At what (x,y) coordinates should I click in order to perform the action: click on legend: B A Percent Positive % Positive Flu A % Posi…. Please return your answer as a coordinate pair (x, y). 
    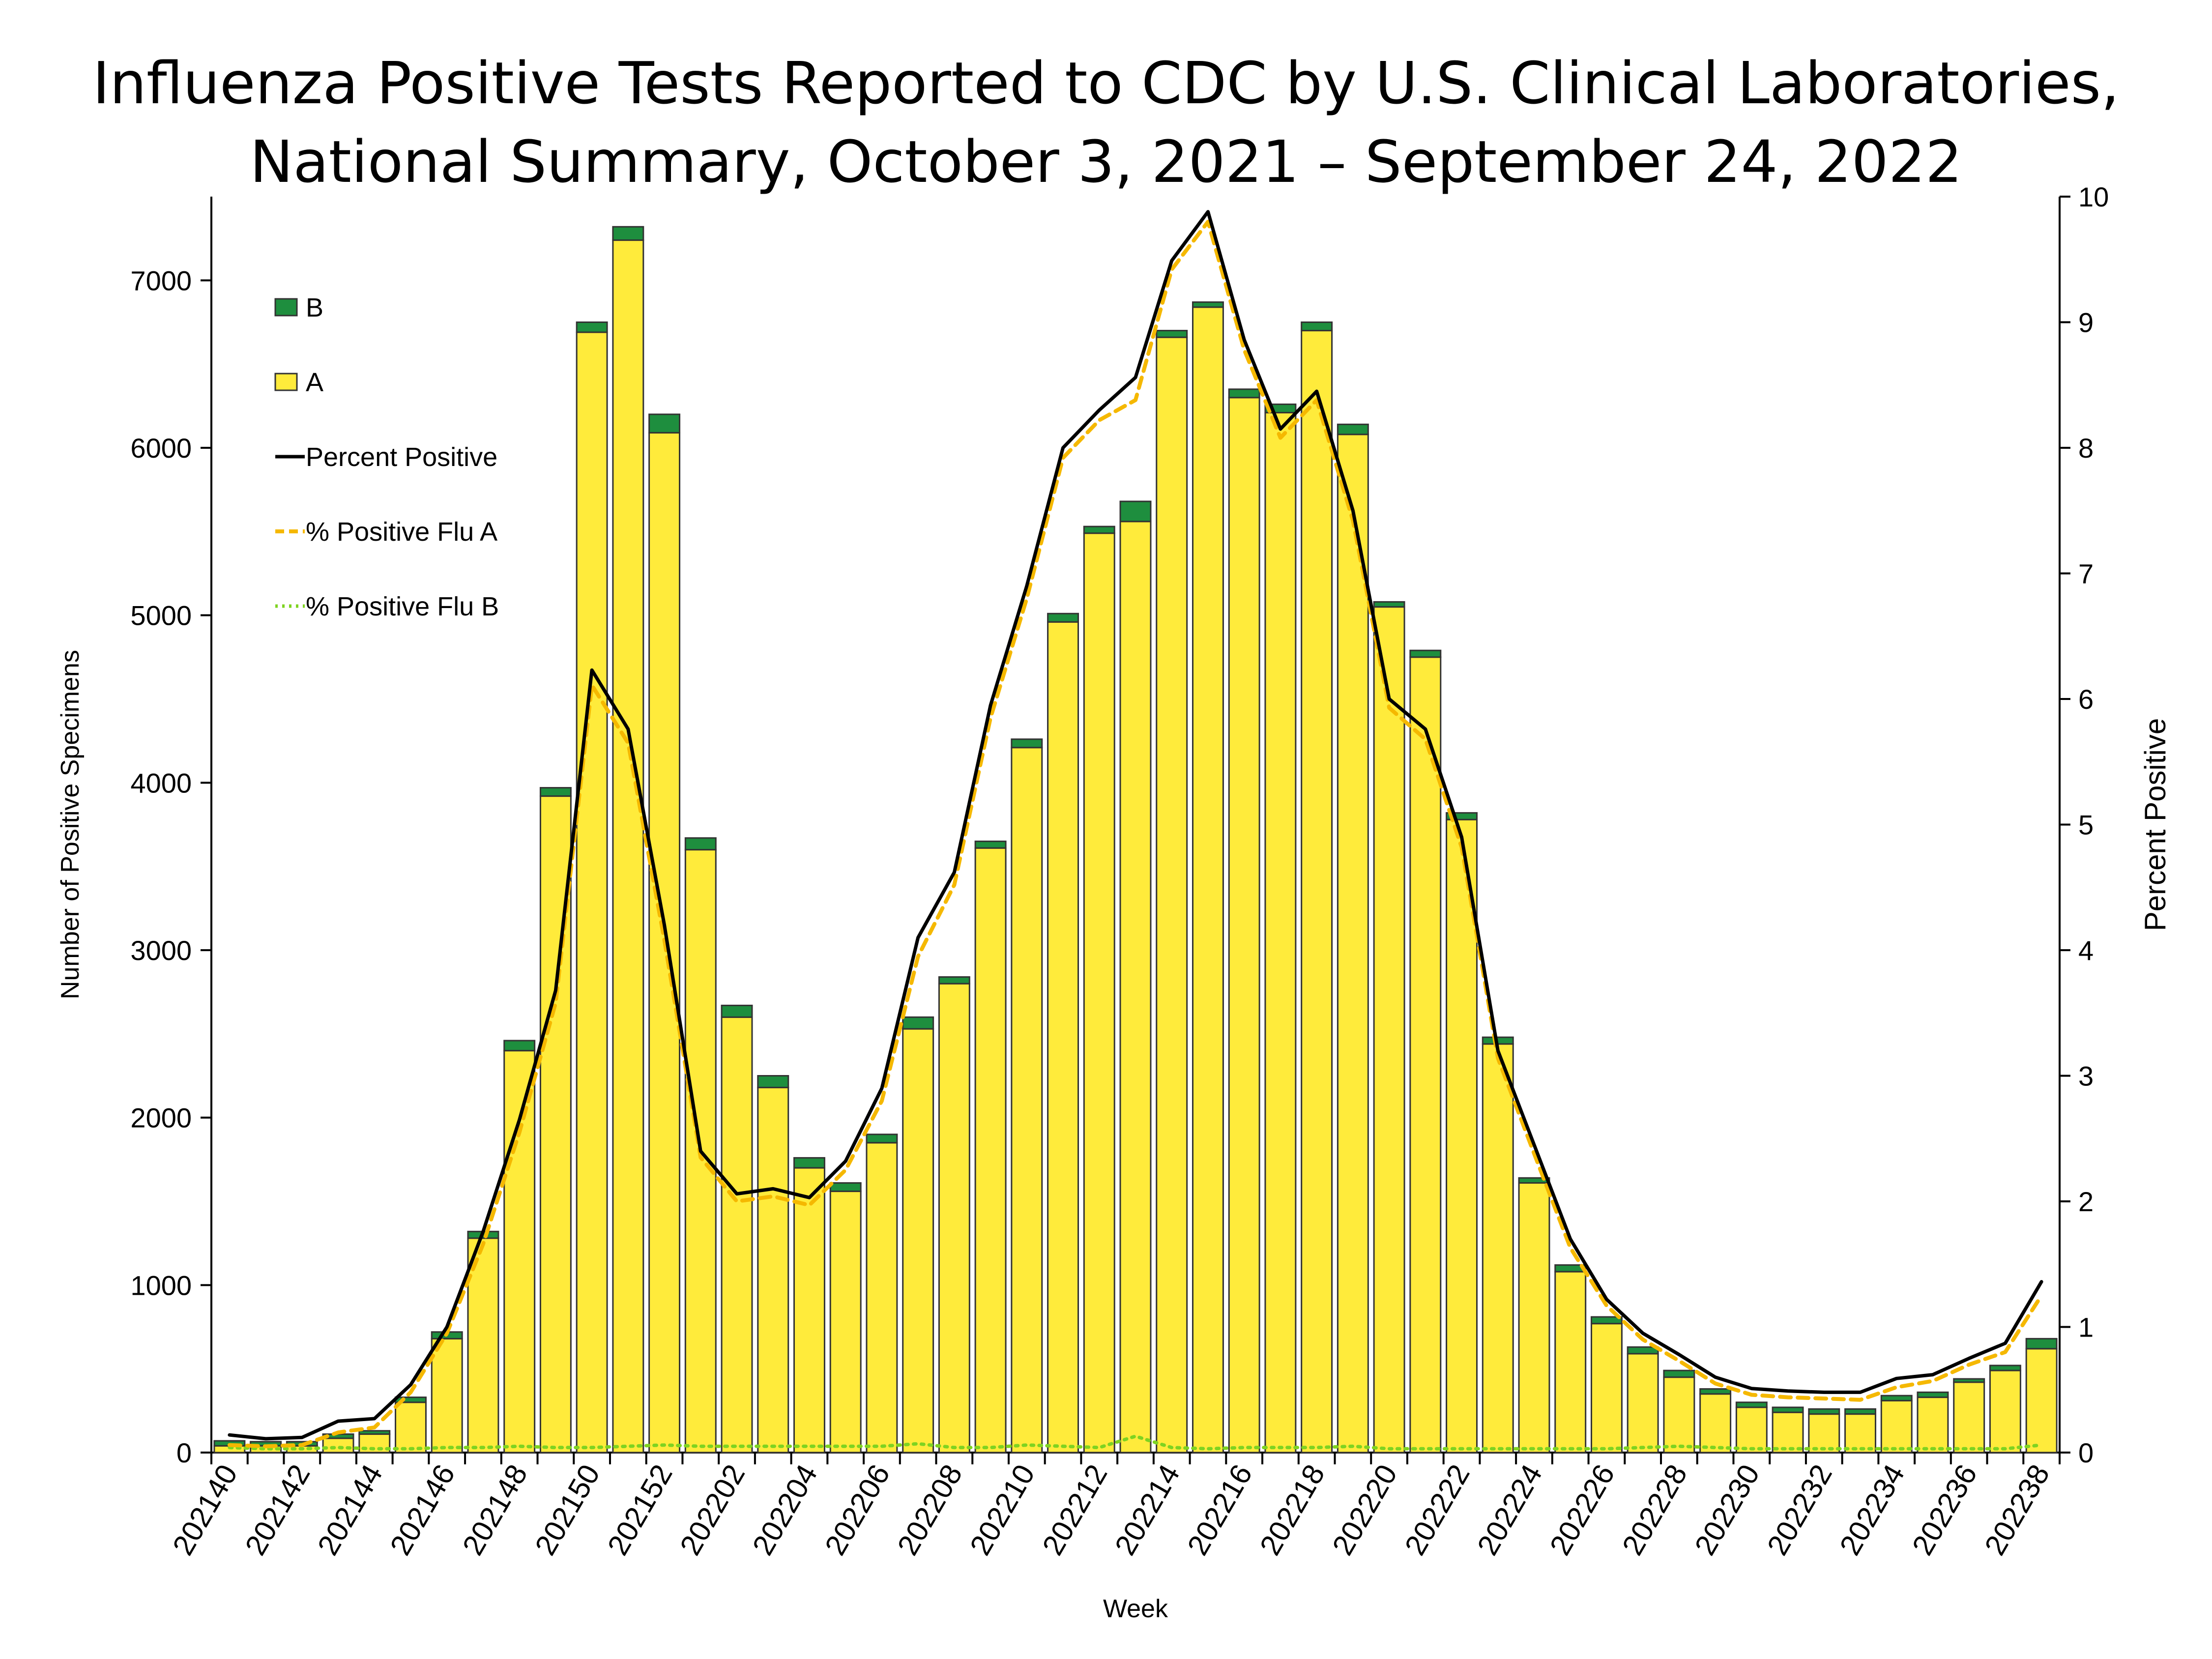
    Looking at the image, I should click on (387, 457).